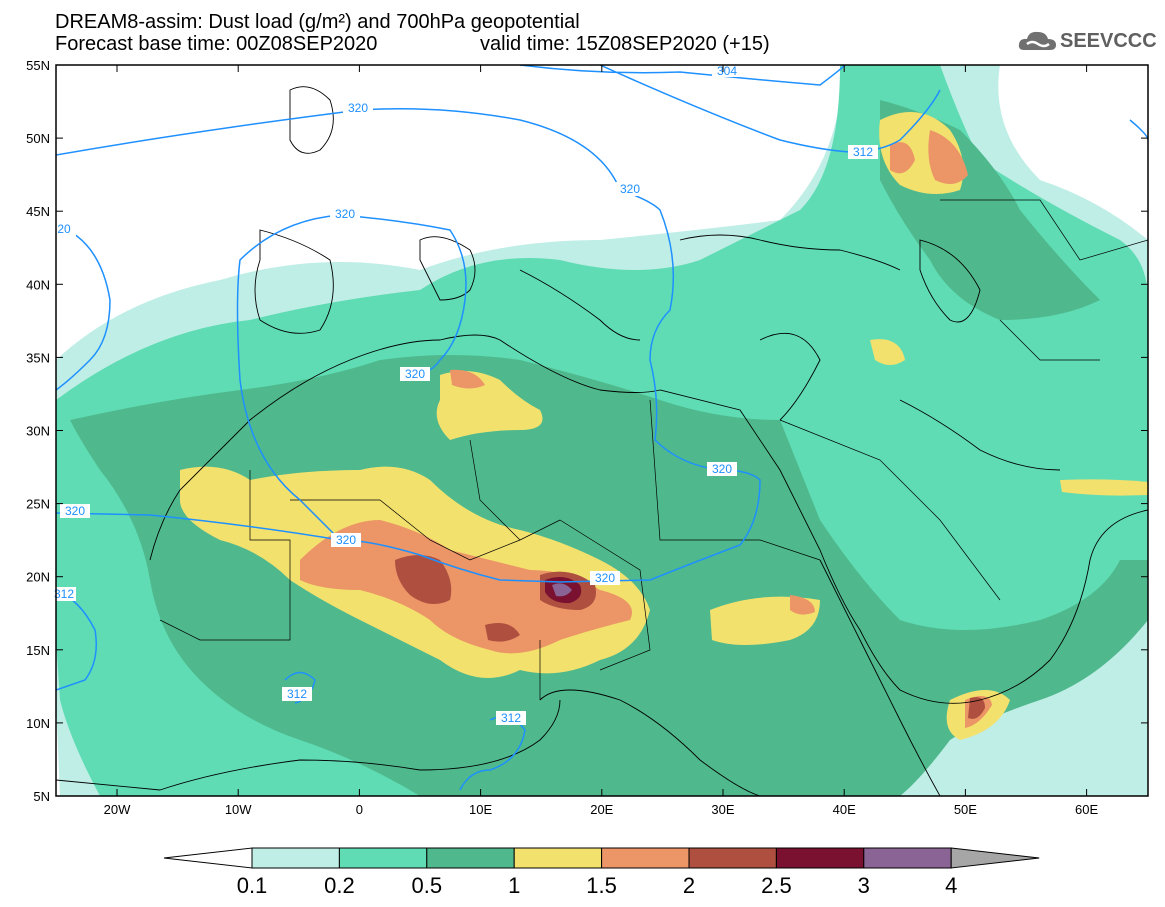 This screenshot has height=907, width=1165. Describe the element at coordinates (601, 809) in the screenshot. I see `lon-label: 20E` at that location.